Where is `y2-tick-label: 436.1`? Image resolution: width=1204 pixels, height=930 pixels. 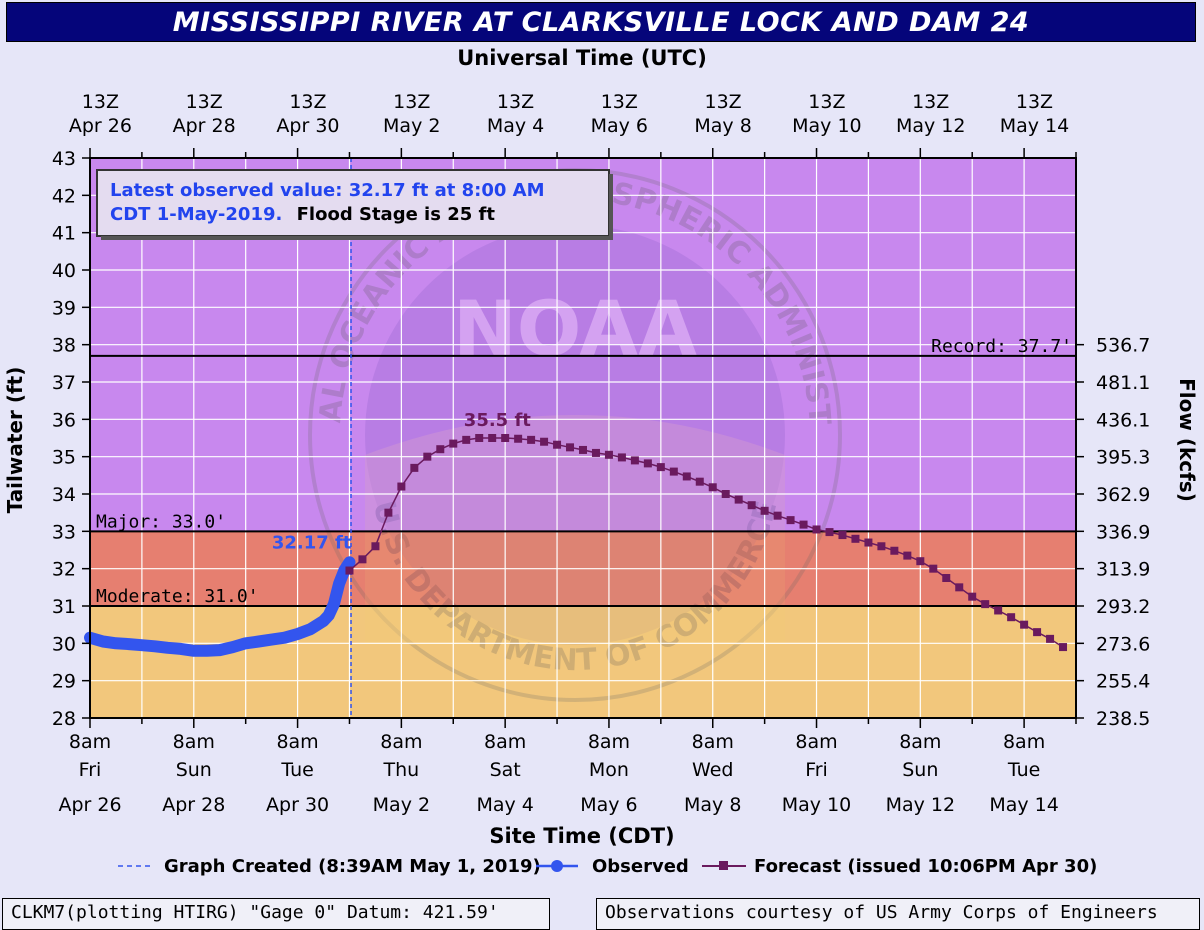 y2-tick-label: 436.1 is located at coordinates (1123, 420).